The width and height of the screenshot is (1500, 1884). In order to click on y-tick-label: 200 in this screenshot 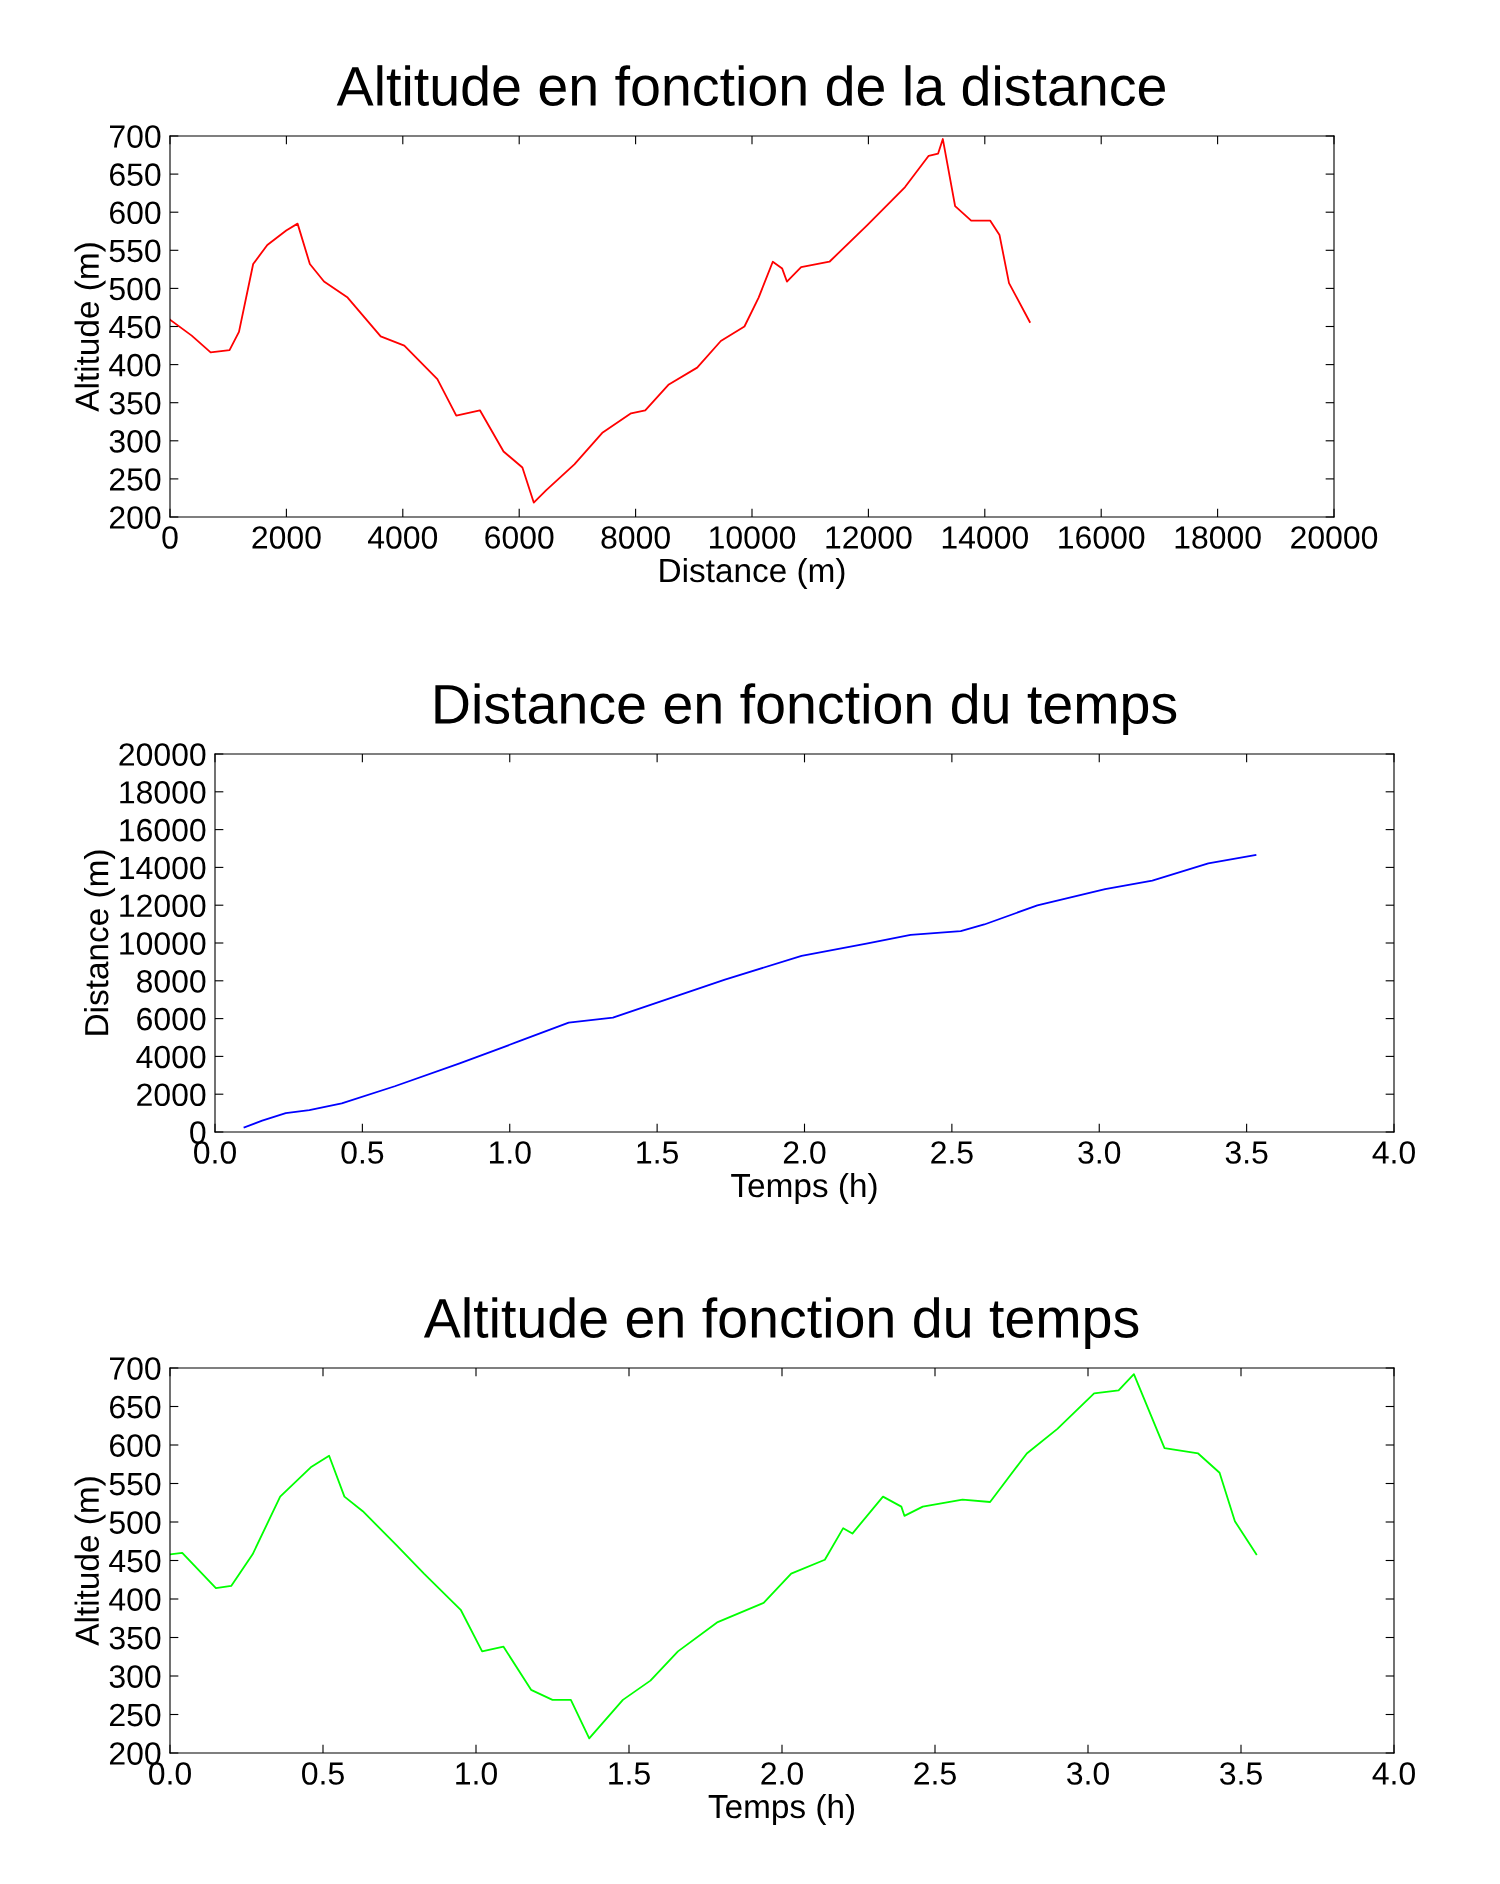, I will do `click(135, 517)`.